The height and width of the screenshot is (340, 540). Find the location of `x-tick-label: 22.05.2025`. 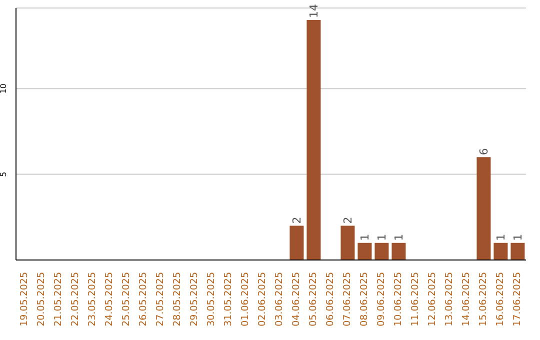

x-tick-label: 22.05.2025 is located at coordinates (75, 299).